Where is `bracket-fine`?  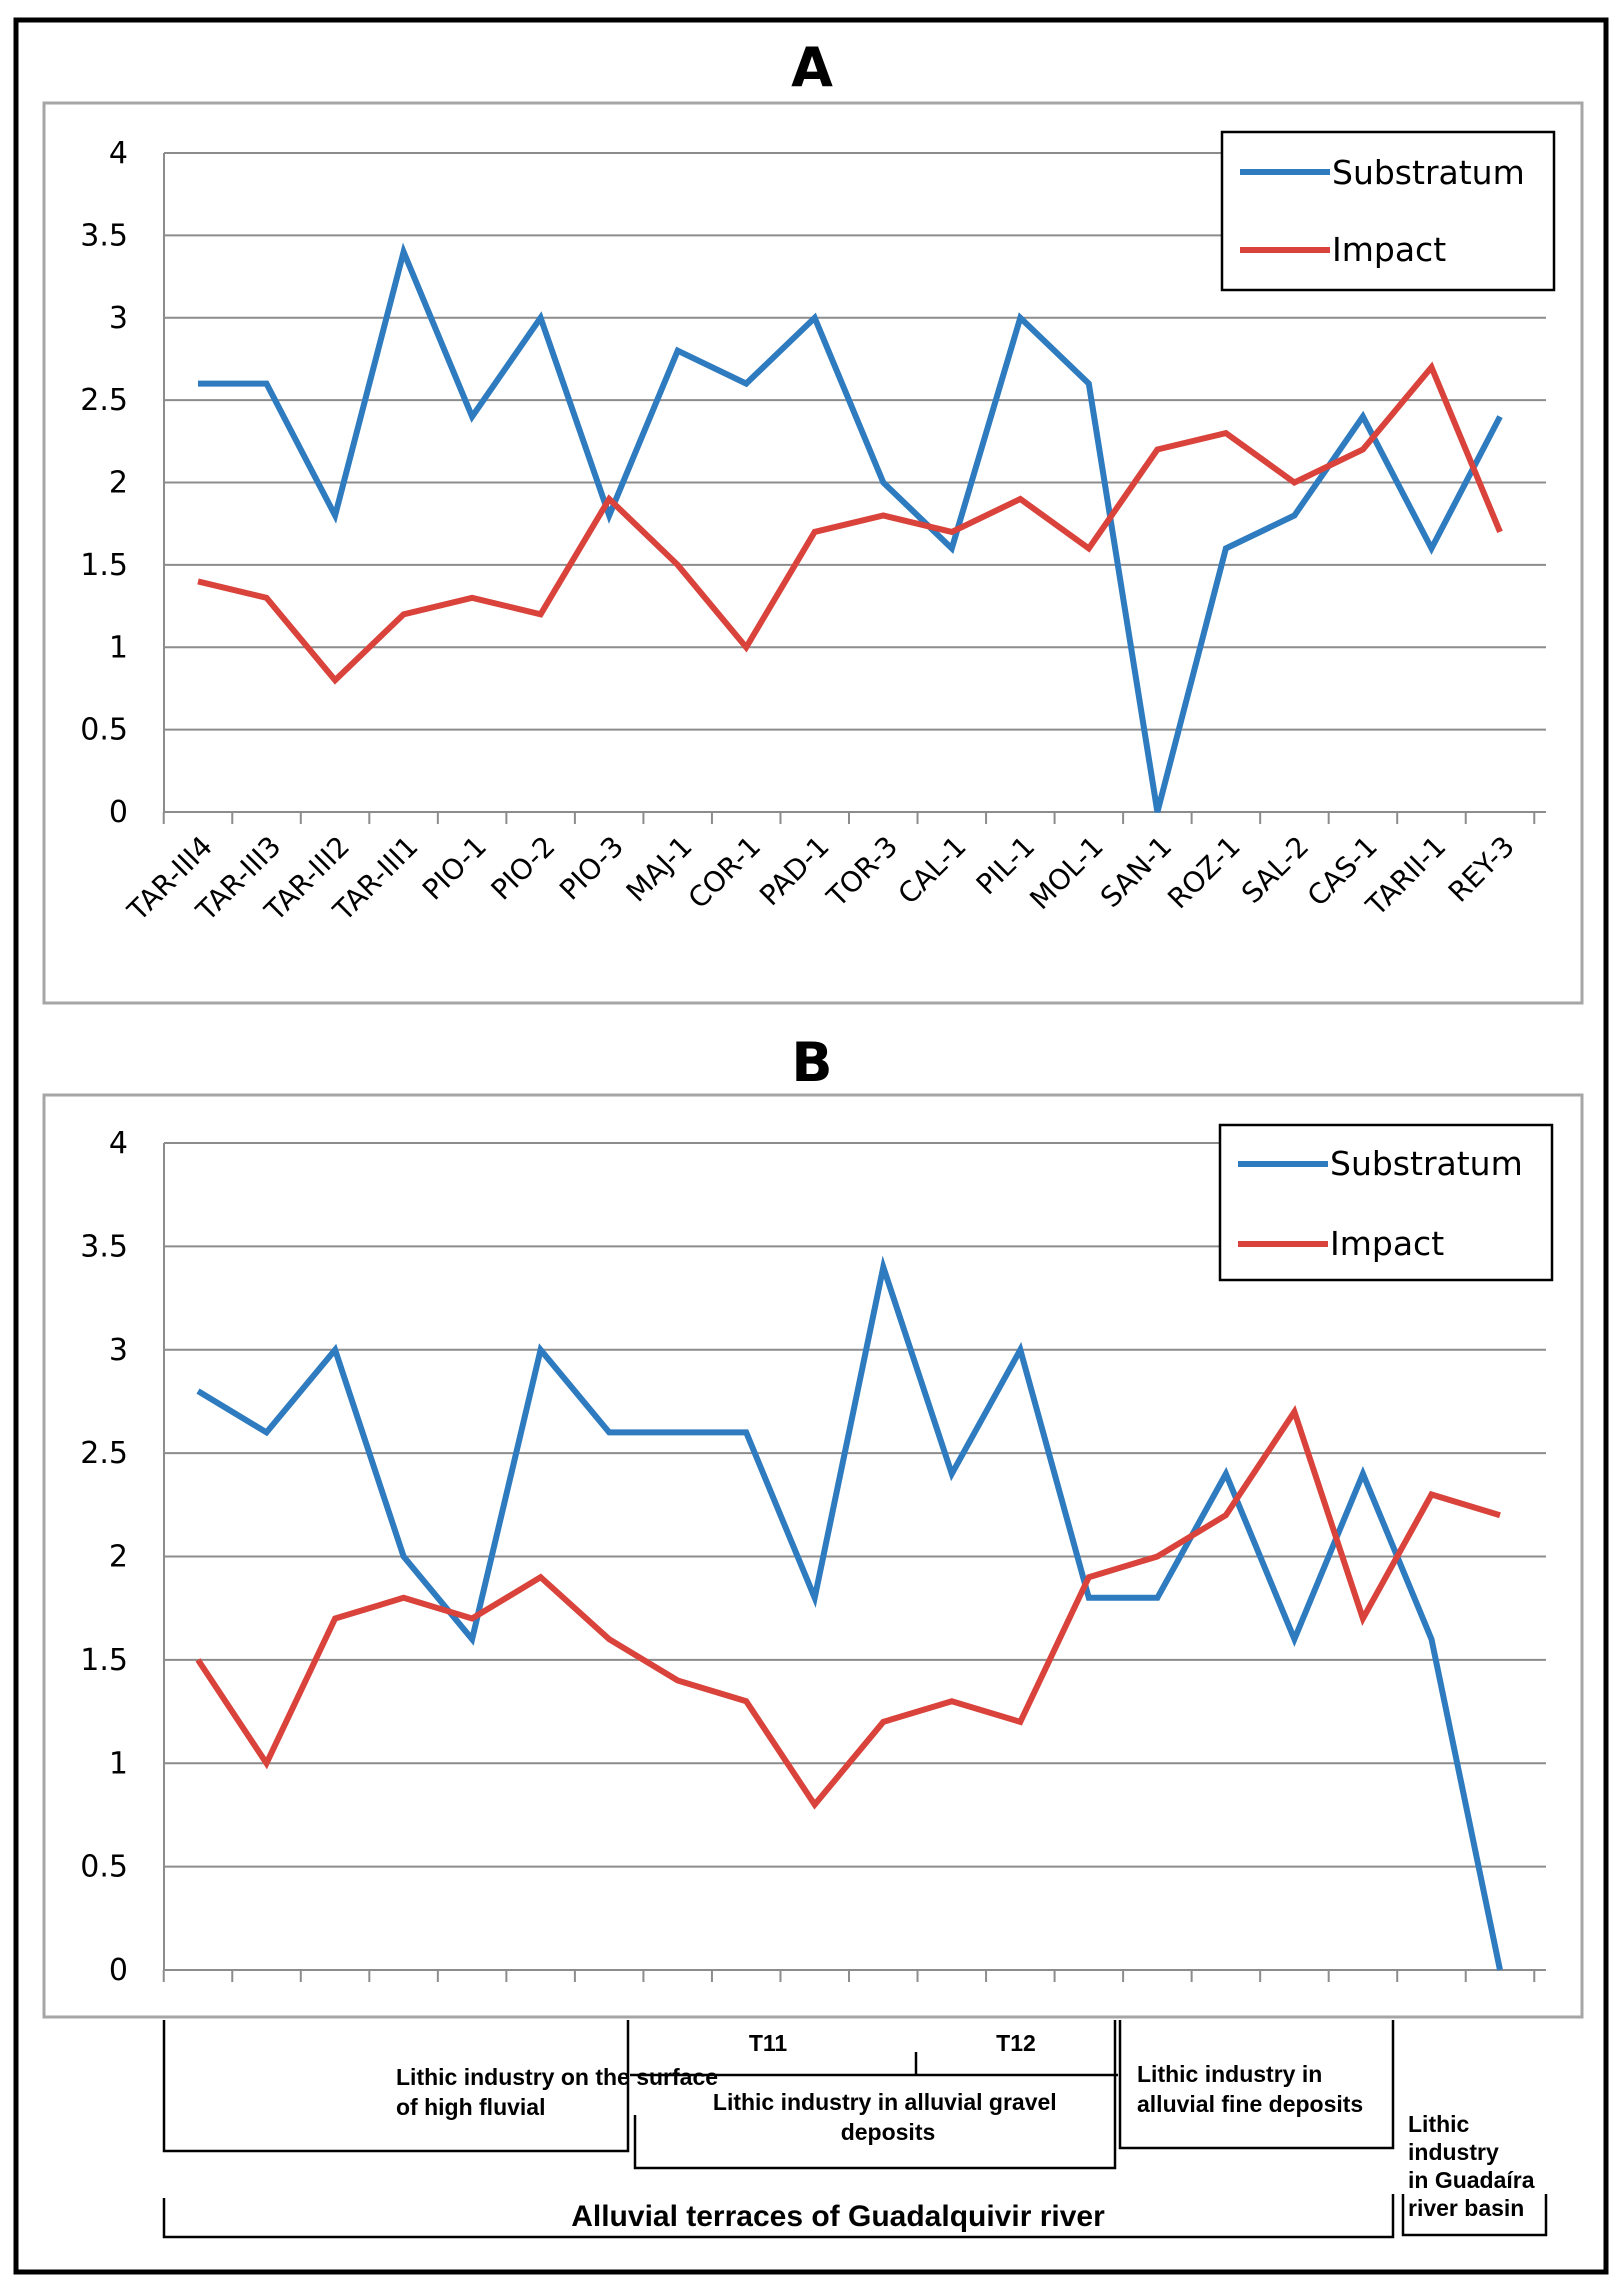
bracket-fine is located at coordinates (1256, 2085).